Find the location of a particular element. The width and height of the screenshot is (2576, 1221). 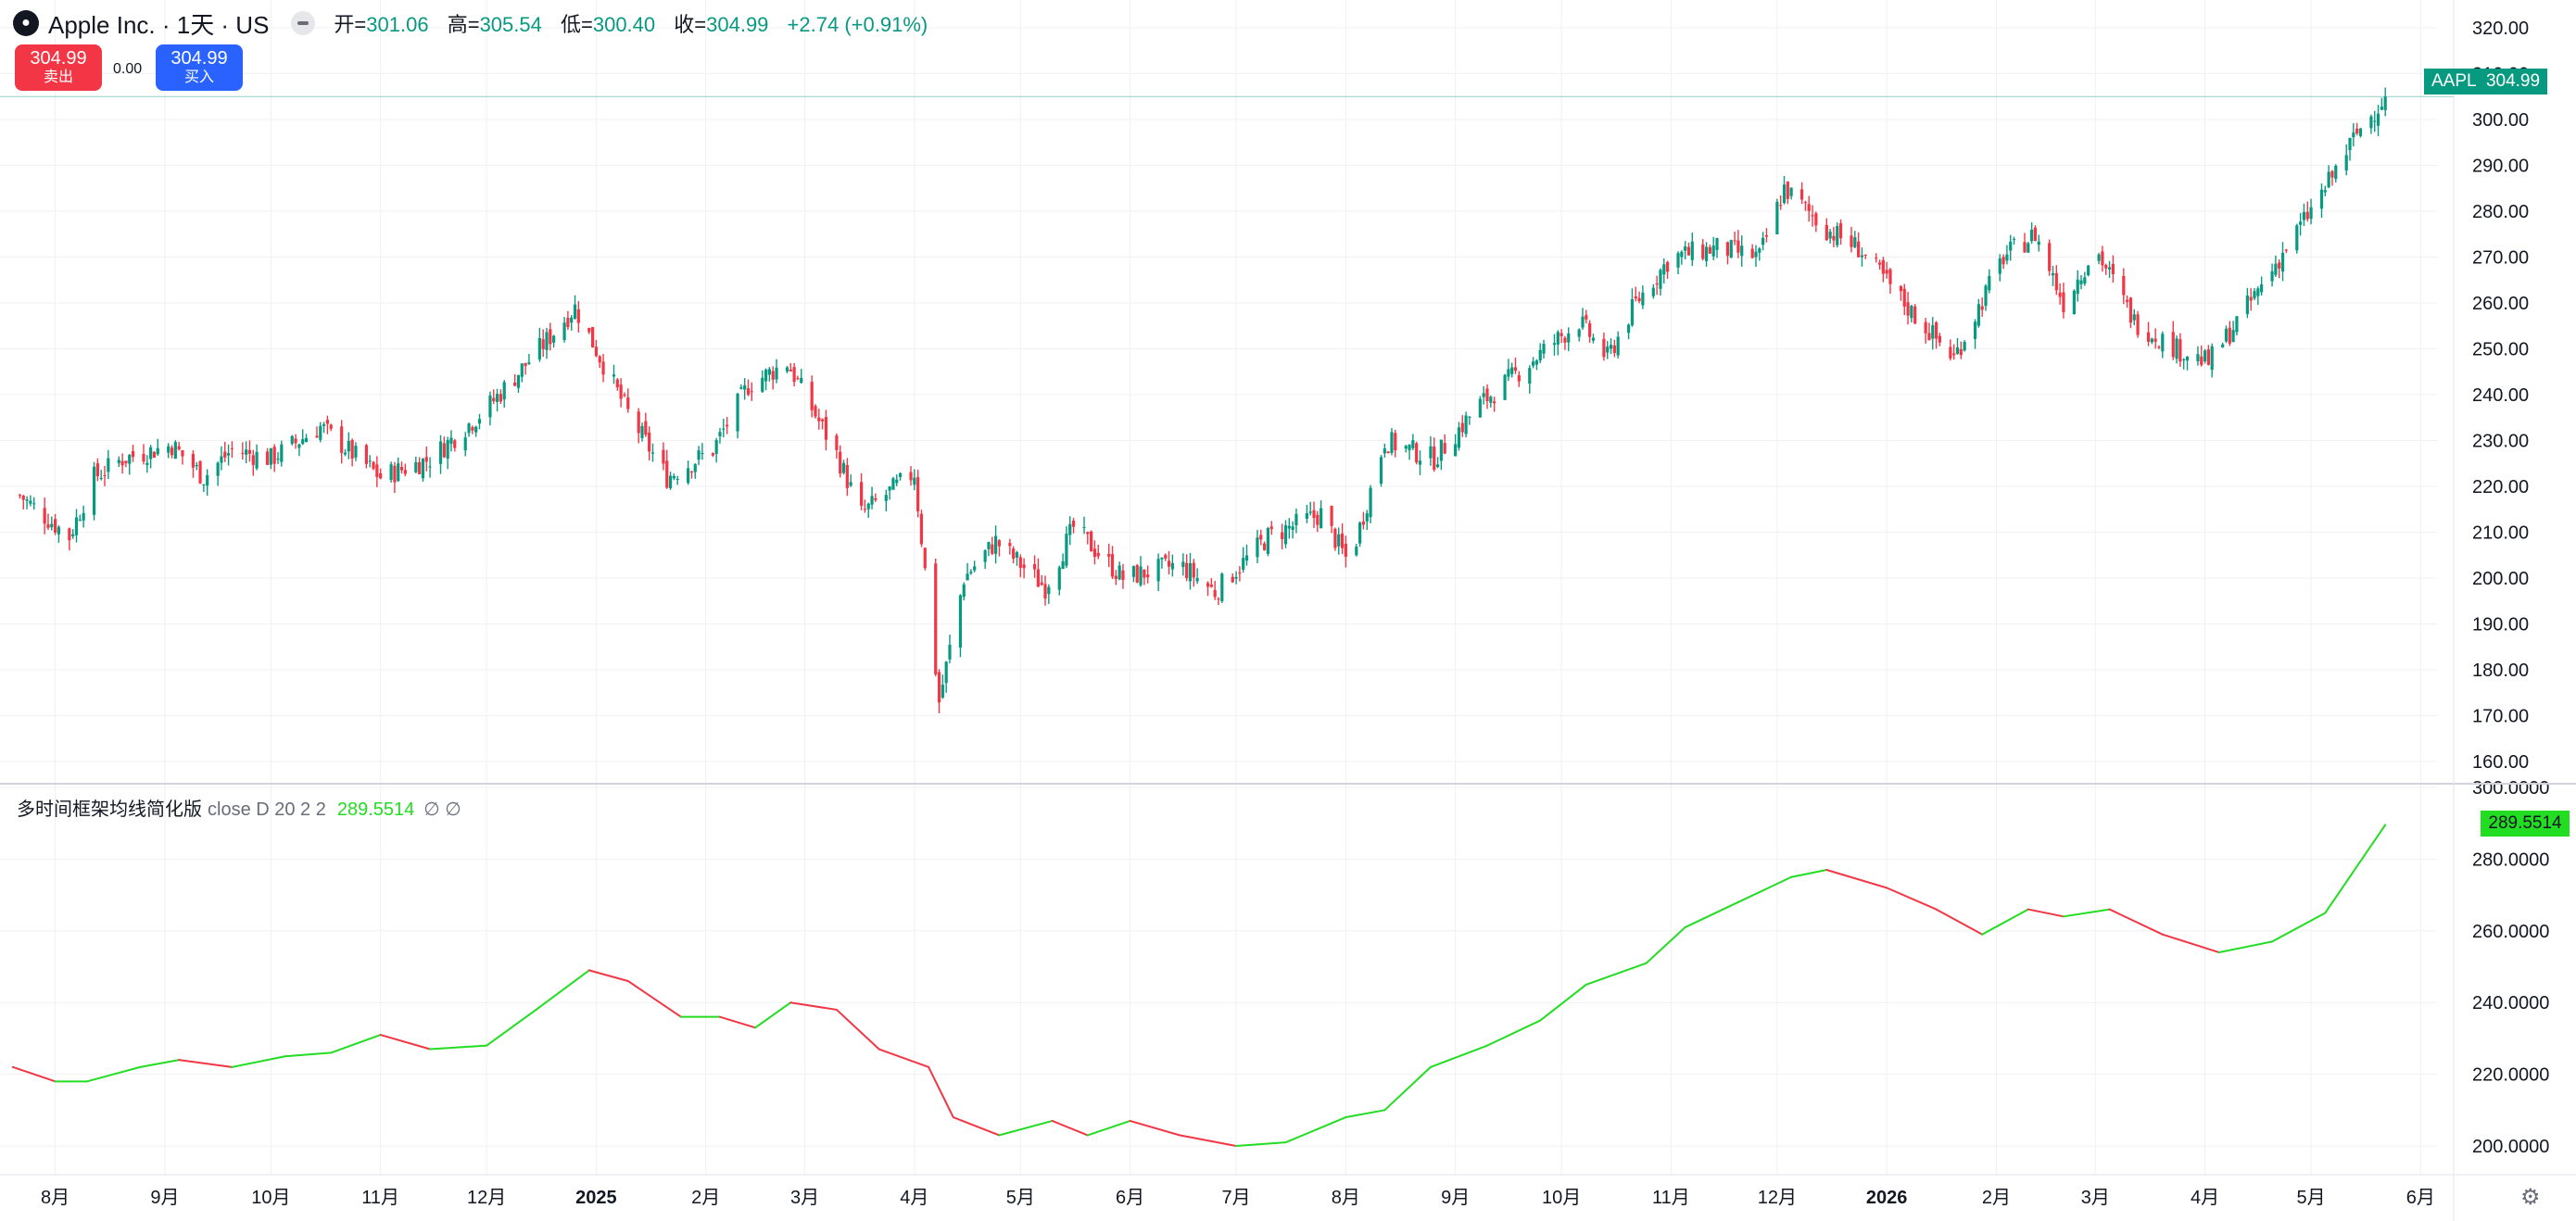

gear-icon: ⚙ is located at coordinates (2530, 1197).